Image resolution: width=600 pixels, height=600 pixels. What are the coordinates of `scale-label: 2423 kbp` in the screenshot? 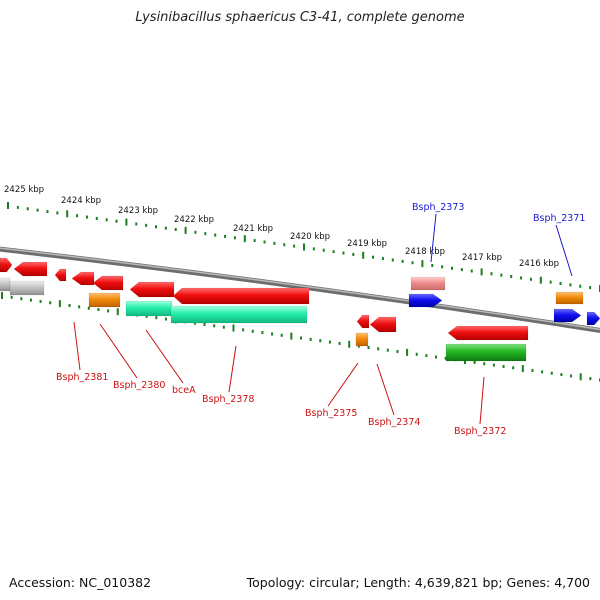 It's located at (138, 211).